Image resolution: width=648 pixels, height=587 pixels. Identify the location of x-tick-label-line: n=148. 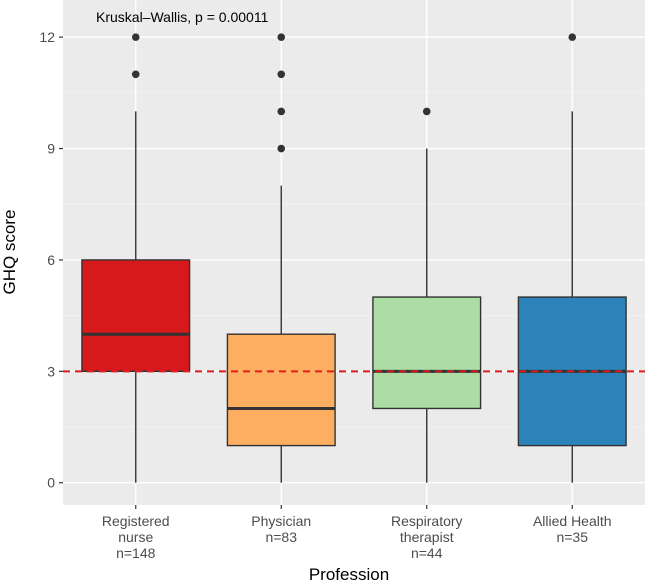
(136, 553).